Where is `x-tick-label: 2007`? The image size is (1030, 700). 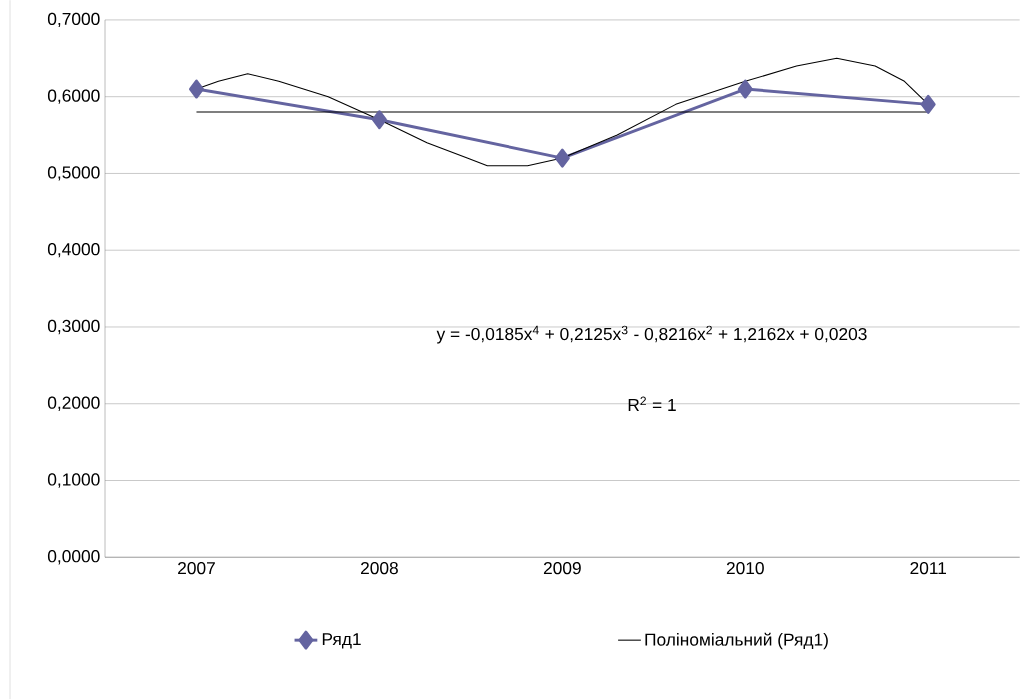 x-tick-label: 2007 is located at coordinates (196, 568).